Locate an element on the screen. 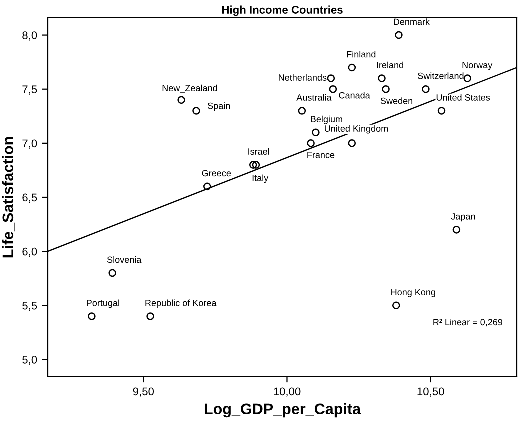 This screenshot has height=422, width=518. y-tick-label: 7,0 is located at coordinates (30, 144).